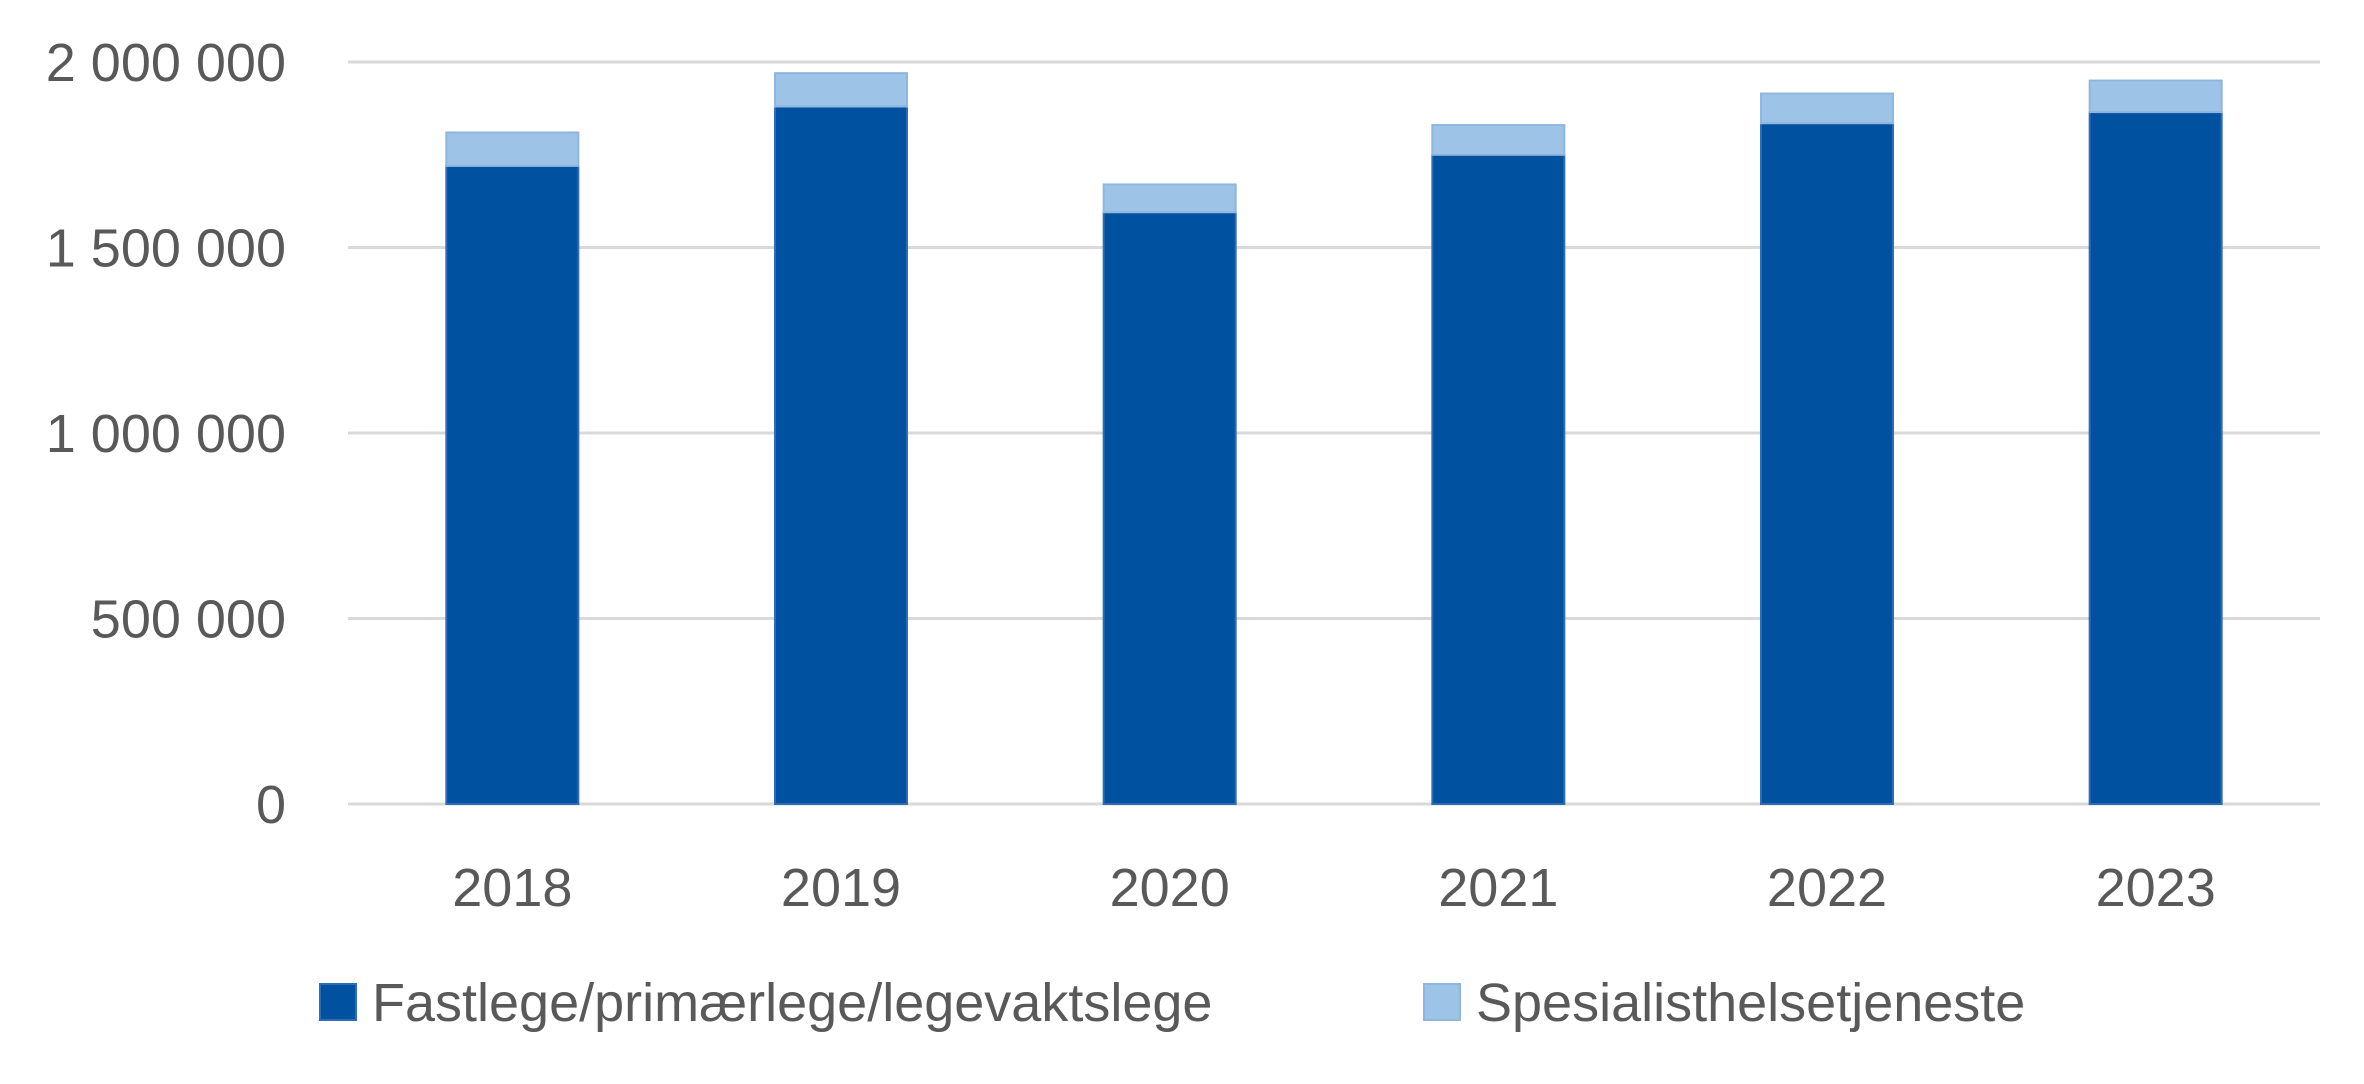 The image size is (2364, 1084). I want to click on bar-spesialisthelsetjeneste-2023, so click(2155, 96).